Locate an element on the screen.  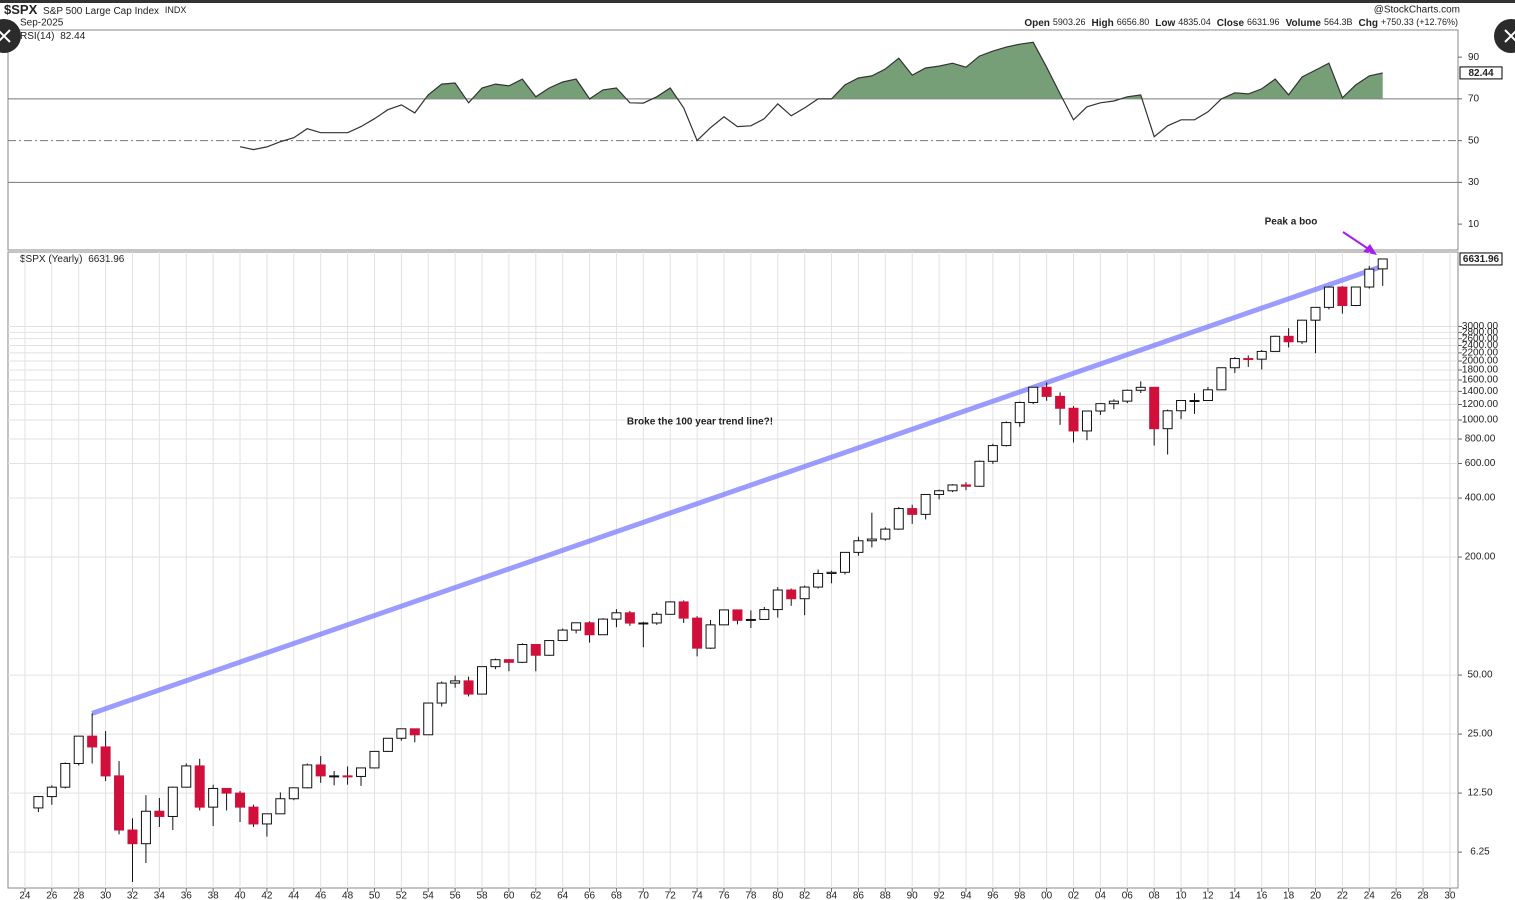
x-tick-label: 88 is located at coordinates (886, 895).